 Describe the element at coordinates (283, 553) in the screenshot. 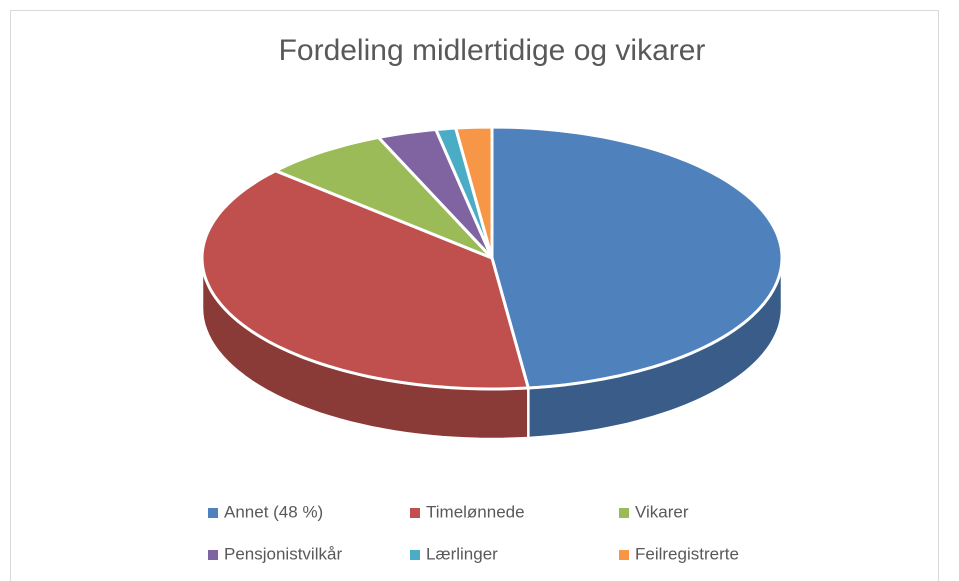

I see `legend-label: Pensjonistvilkår` at that location.